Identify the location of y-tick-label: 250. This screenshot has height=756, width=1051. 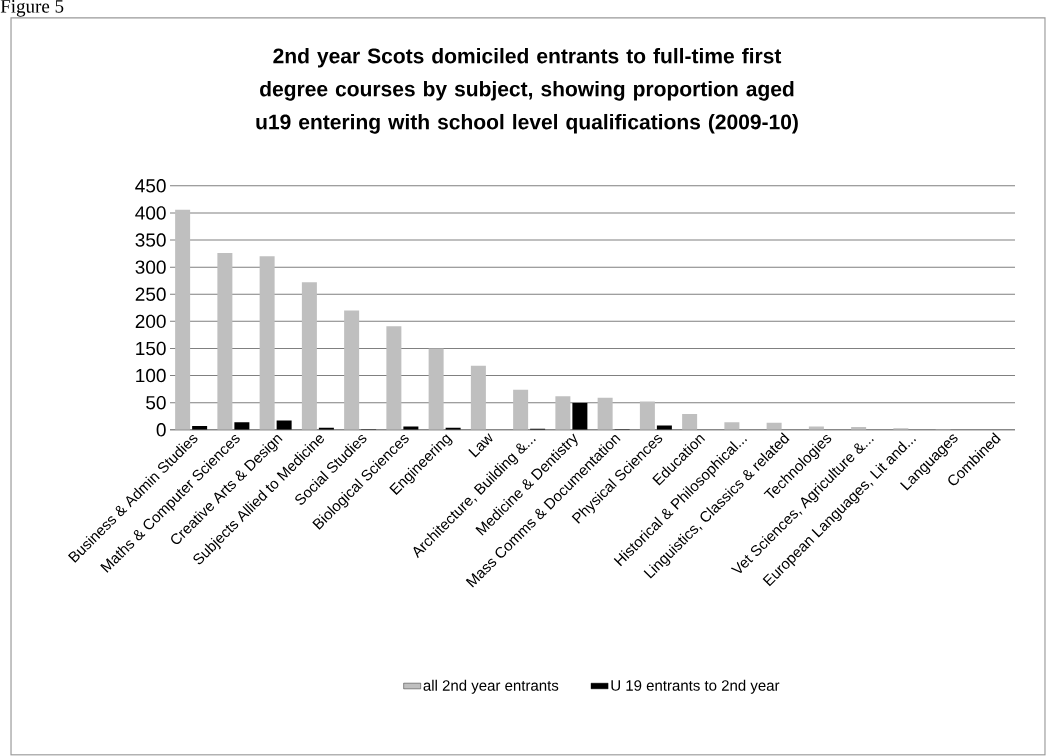
(150, 294).